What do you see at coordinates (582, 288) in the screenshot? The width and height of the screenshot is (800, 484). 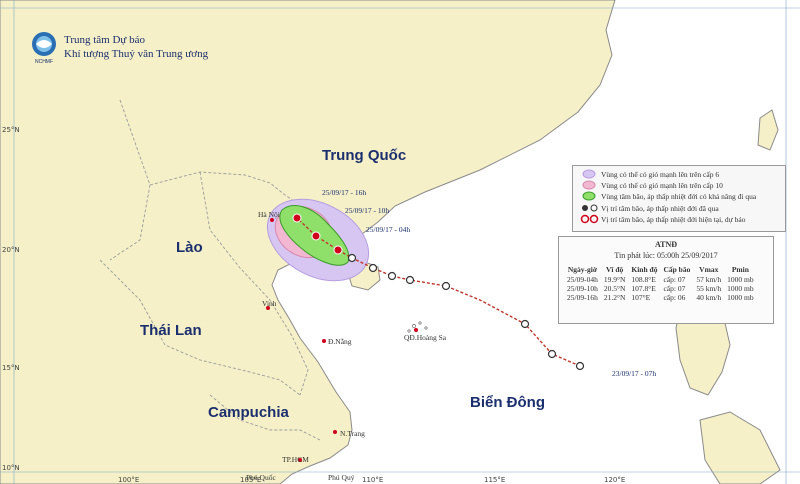 I see `cell: 25/09-10h` at bounding box center [582, 288].